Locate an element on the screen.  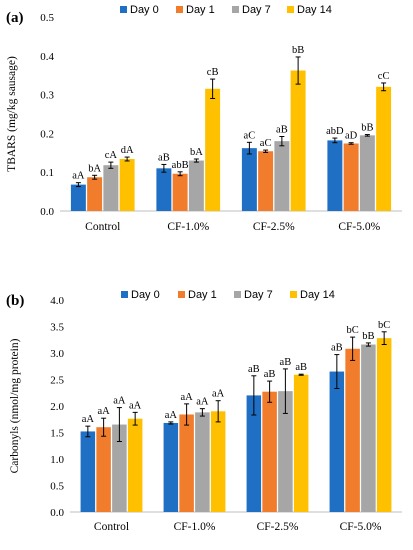
significance-label: cC is located at coordinates (384, 76).